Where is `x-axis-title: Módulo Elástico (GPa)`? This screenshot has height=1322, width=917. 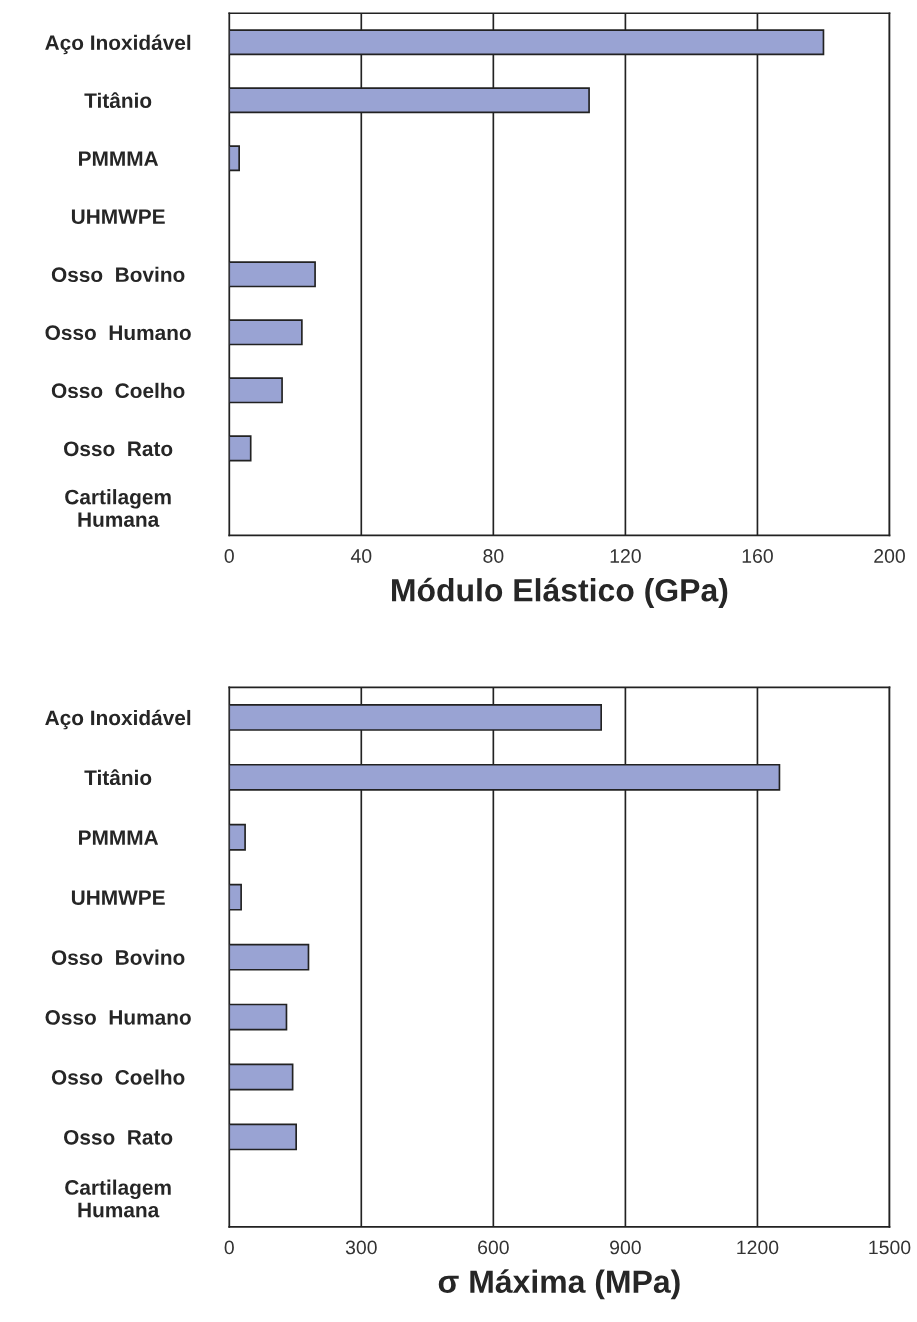
x-axis-title: Módulo Elástico (GPa) is located at coordinates (560, 592).